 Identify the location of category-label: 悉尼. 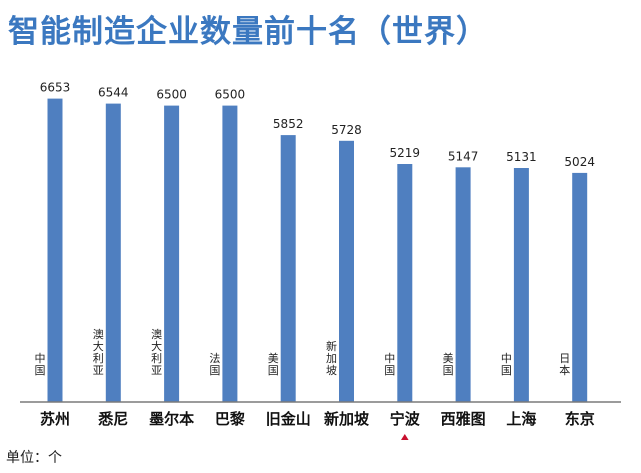
(112, 419).